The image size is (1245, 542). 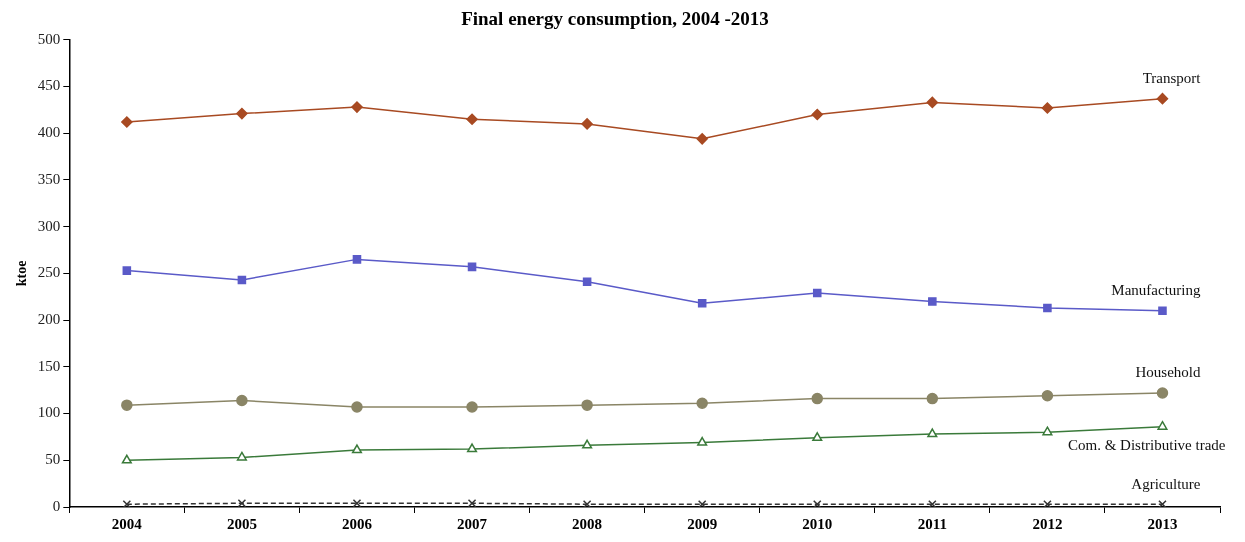 What do you see at coordinates (932, 523) in the screenshot?
I see `x-tick-label: 2011` at bounding box center [932, 523].